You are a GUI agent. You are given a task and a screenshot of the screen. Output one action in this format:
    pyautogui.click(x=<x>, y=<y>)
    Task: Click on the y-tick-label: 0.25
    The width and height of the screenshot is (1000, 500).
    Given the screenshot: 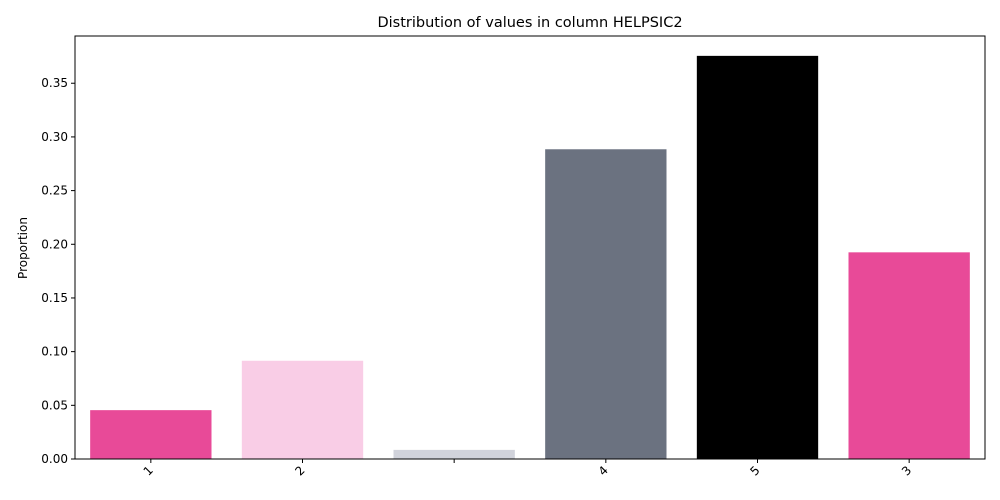 What is the action you would take?
    pyautogui.click(x=54, y=191)
    